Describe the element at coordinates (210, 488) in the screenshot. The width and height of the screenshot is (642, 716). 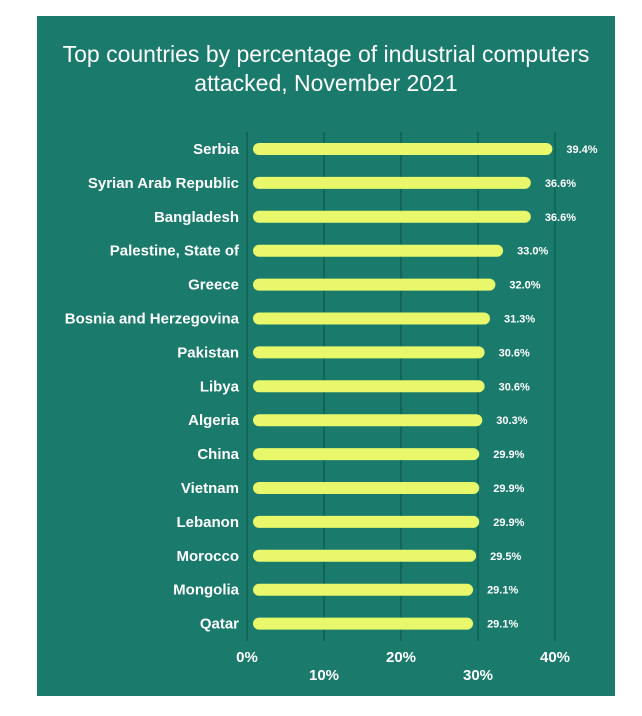
I see `category-label: Vietnam` at that location.